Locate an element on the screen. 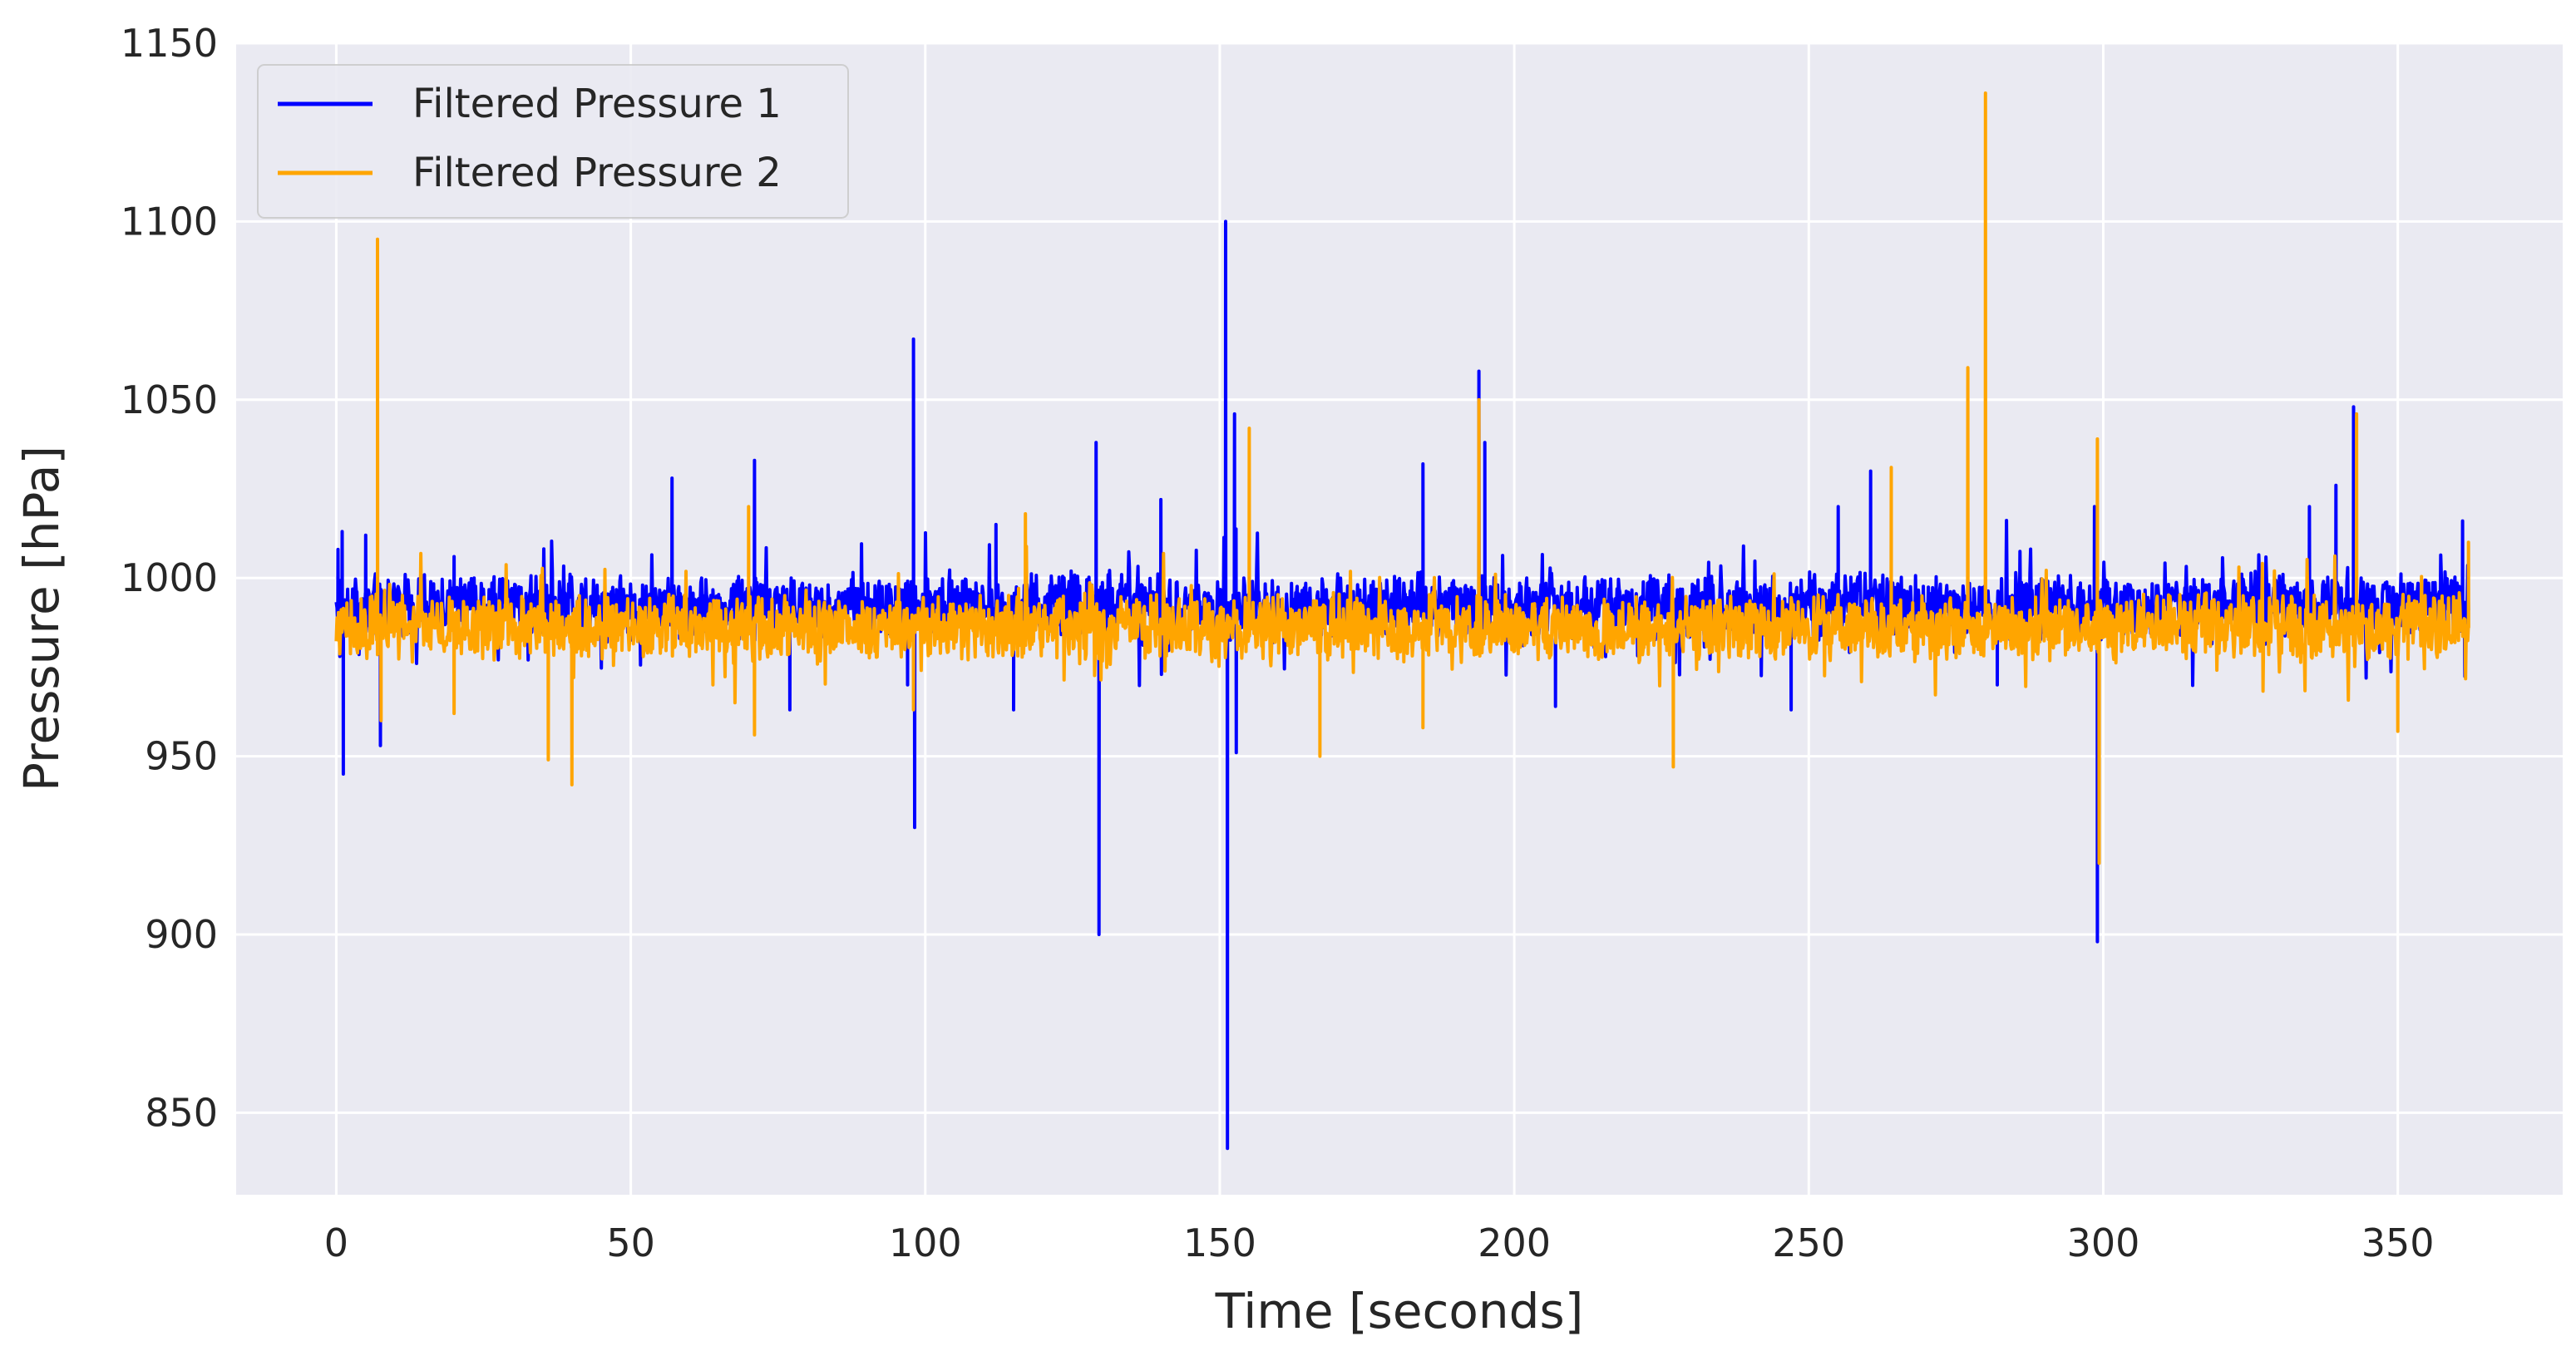 This screenshot has width=2576, height=1361. x-tick-labels: 0 50 100 150 200 250 300 350 is located at coordinates (1379, 1242).